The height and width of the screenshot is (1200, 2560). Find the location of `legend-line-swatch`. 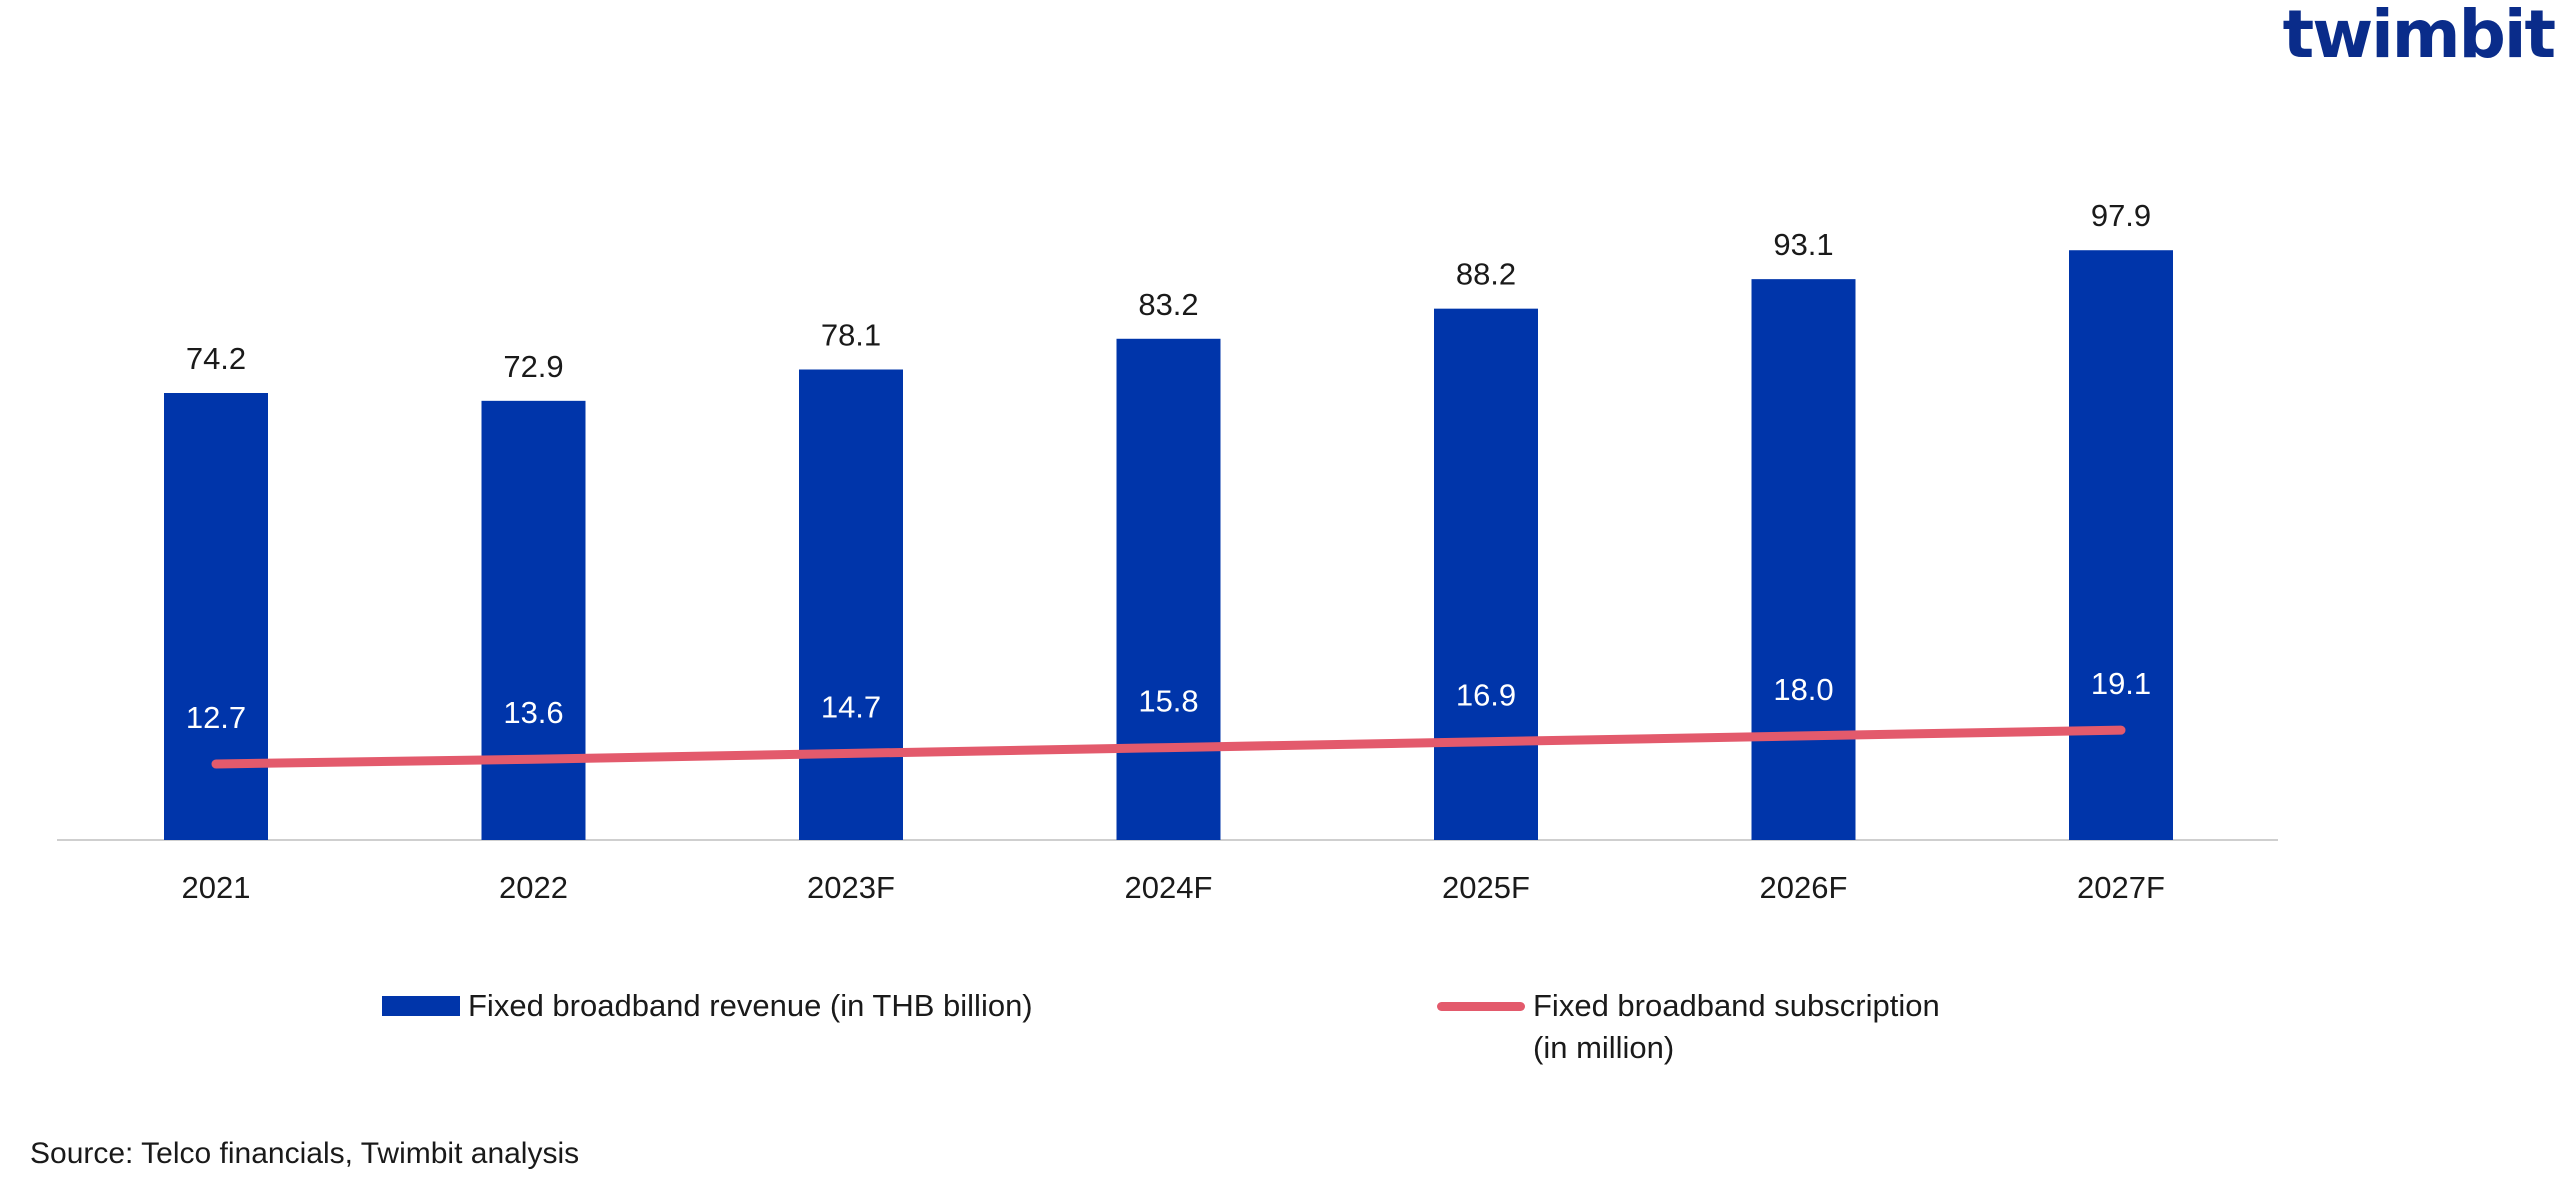

legend-line-swatch is located at coordinates (1481, 1006).